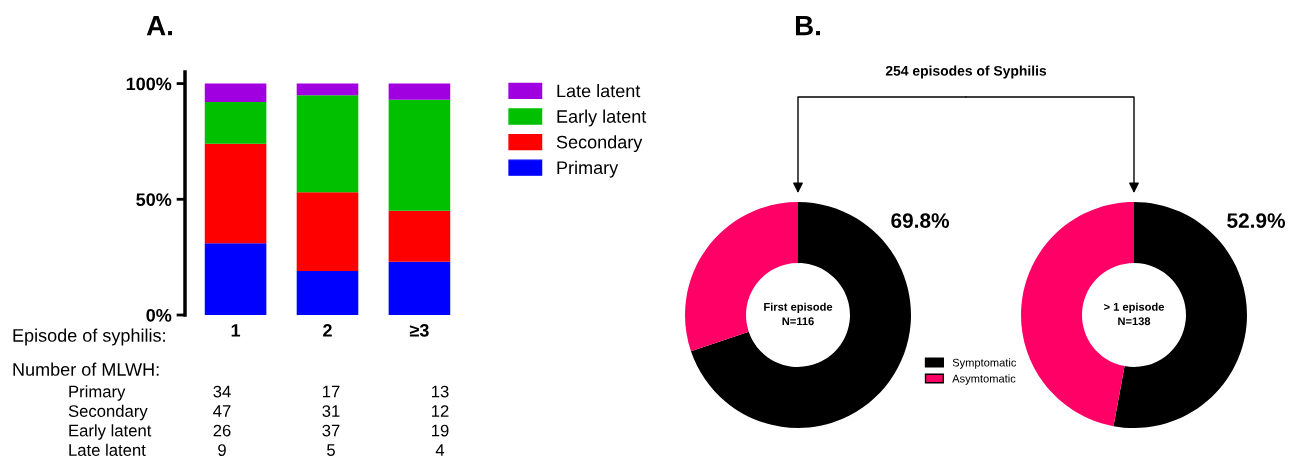 Image resolution: width=1304 pixels, height=462 pixels. Describe the element at coordinates (154, 200) in the screenshot. I see `y-tick-label: 50%` at that location.